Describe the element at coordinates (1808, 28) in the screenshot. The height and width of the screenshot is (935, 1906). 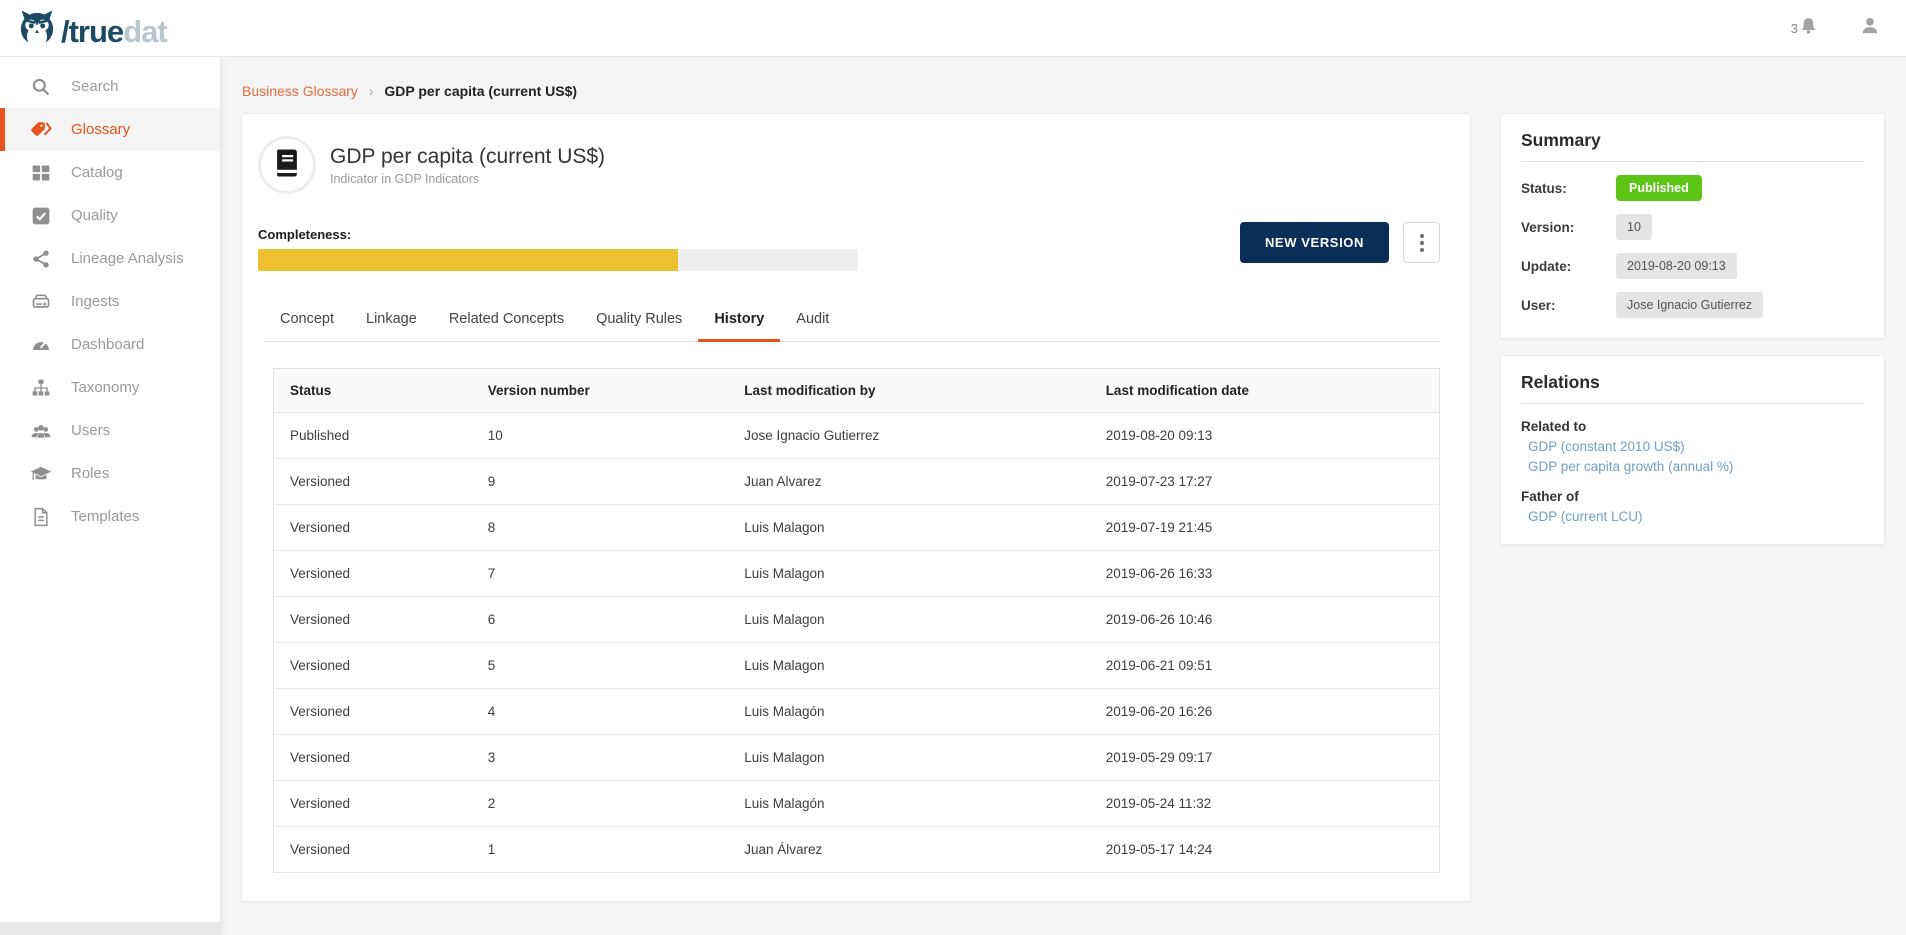
I see `bell-icon` at that location.